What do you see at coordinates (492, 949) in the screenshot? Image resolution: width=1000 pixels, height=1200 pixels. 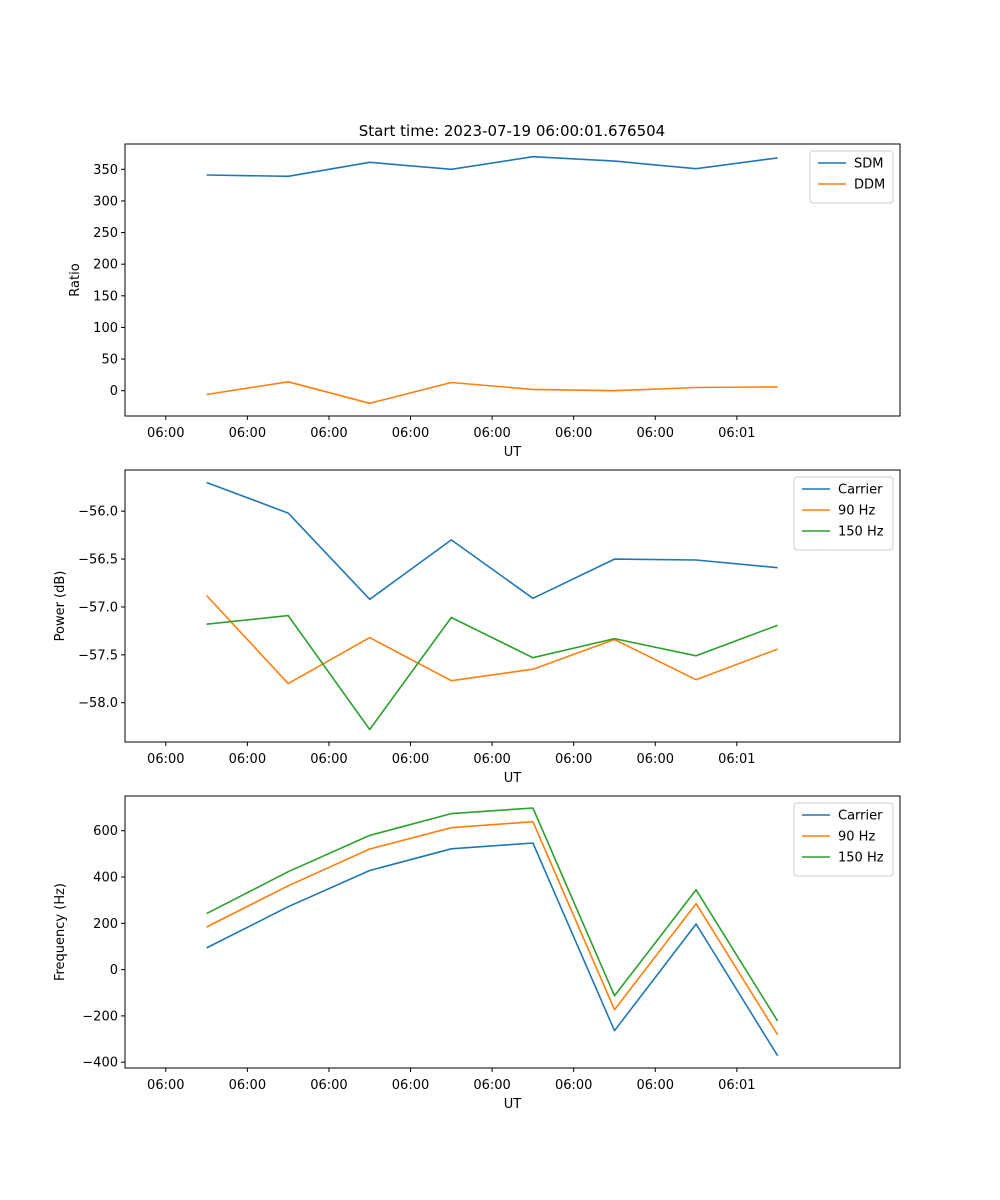 I see `frequency-series-line-carrier` at bounding box center [492, 949].